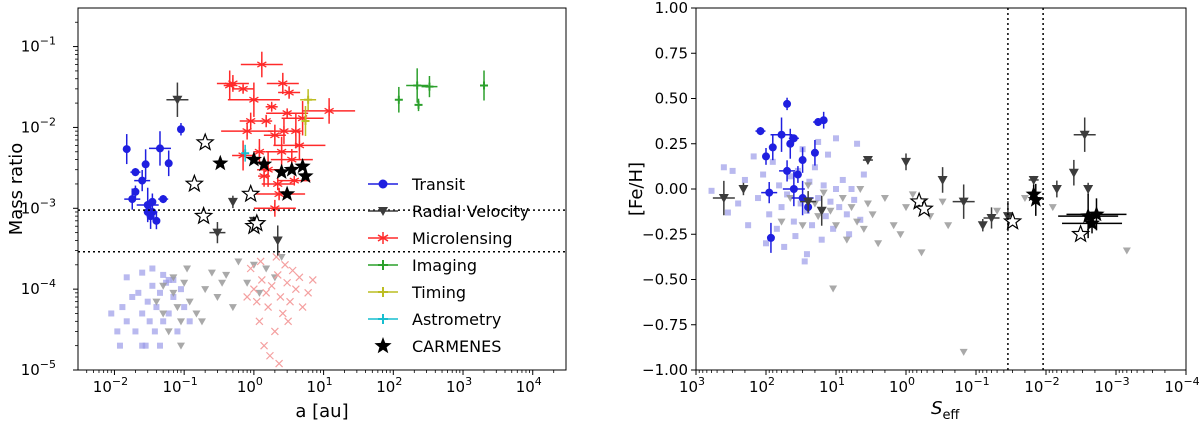  What do you see at coordinates (919, 200) in the screenshot?
I see `carmenes-open-point` at bounding box center [919, 200].